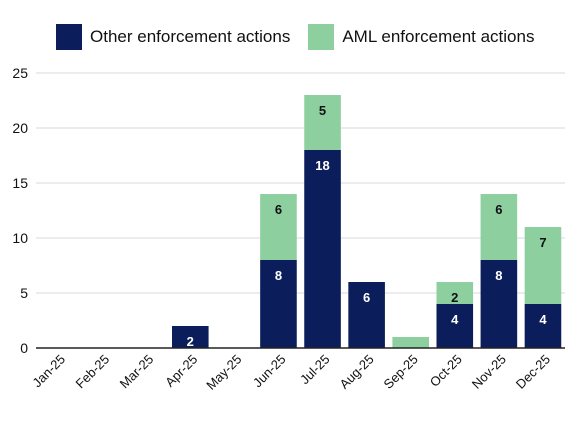 This screenshot has height=435, width=580. I want to click on y-tick-label: 25, so click(20, 73).